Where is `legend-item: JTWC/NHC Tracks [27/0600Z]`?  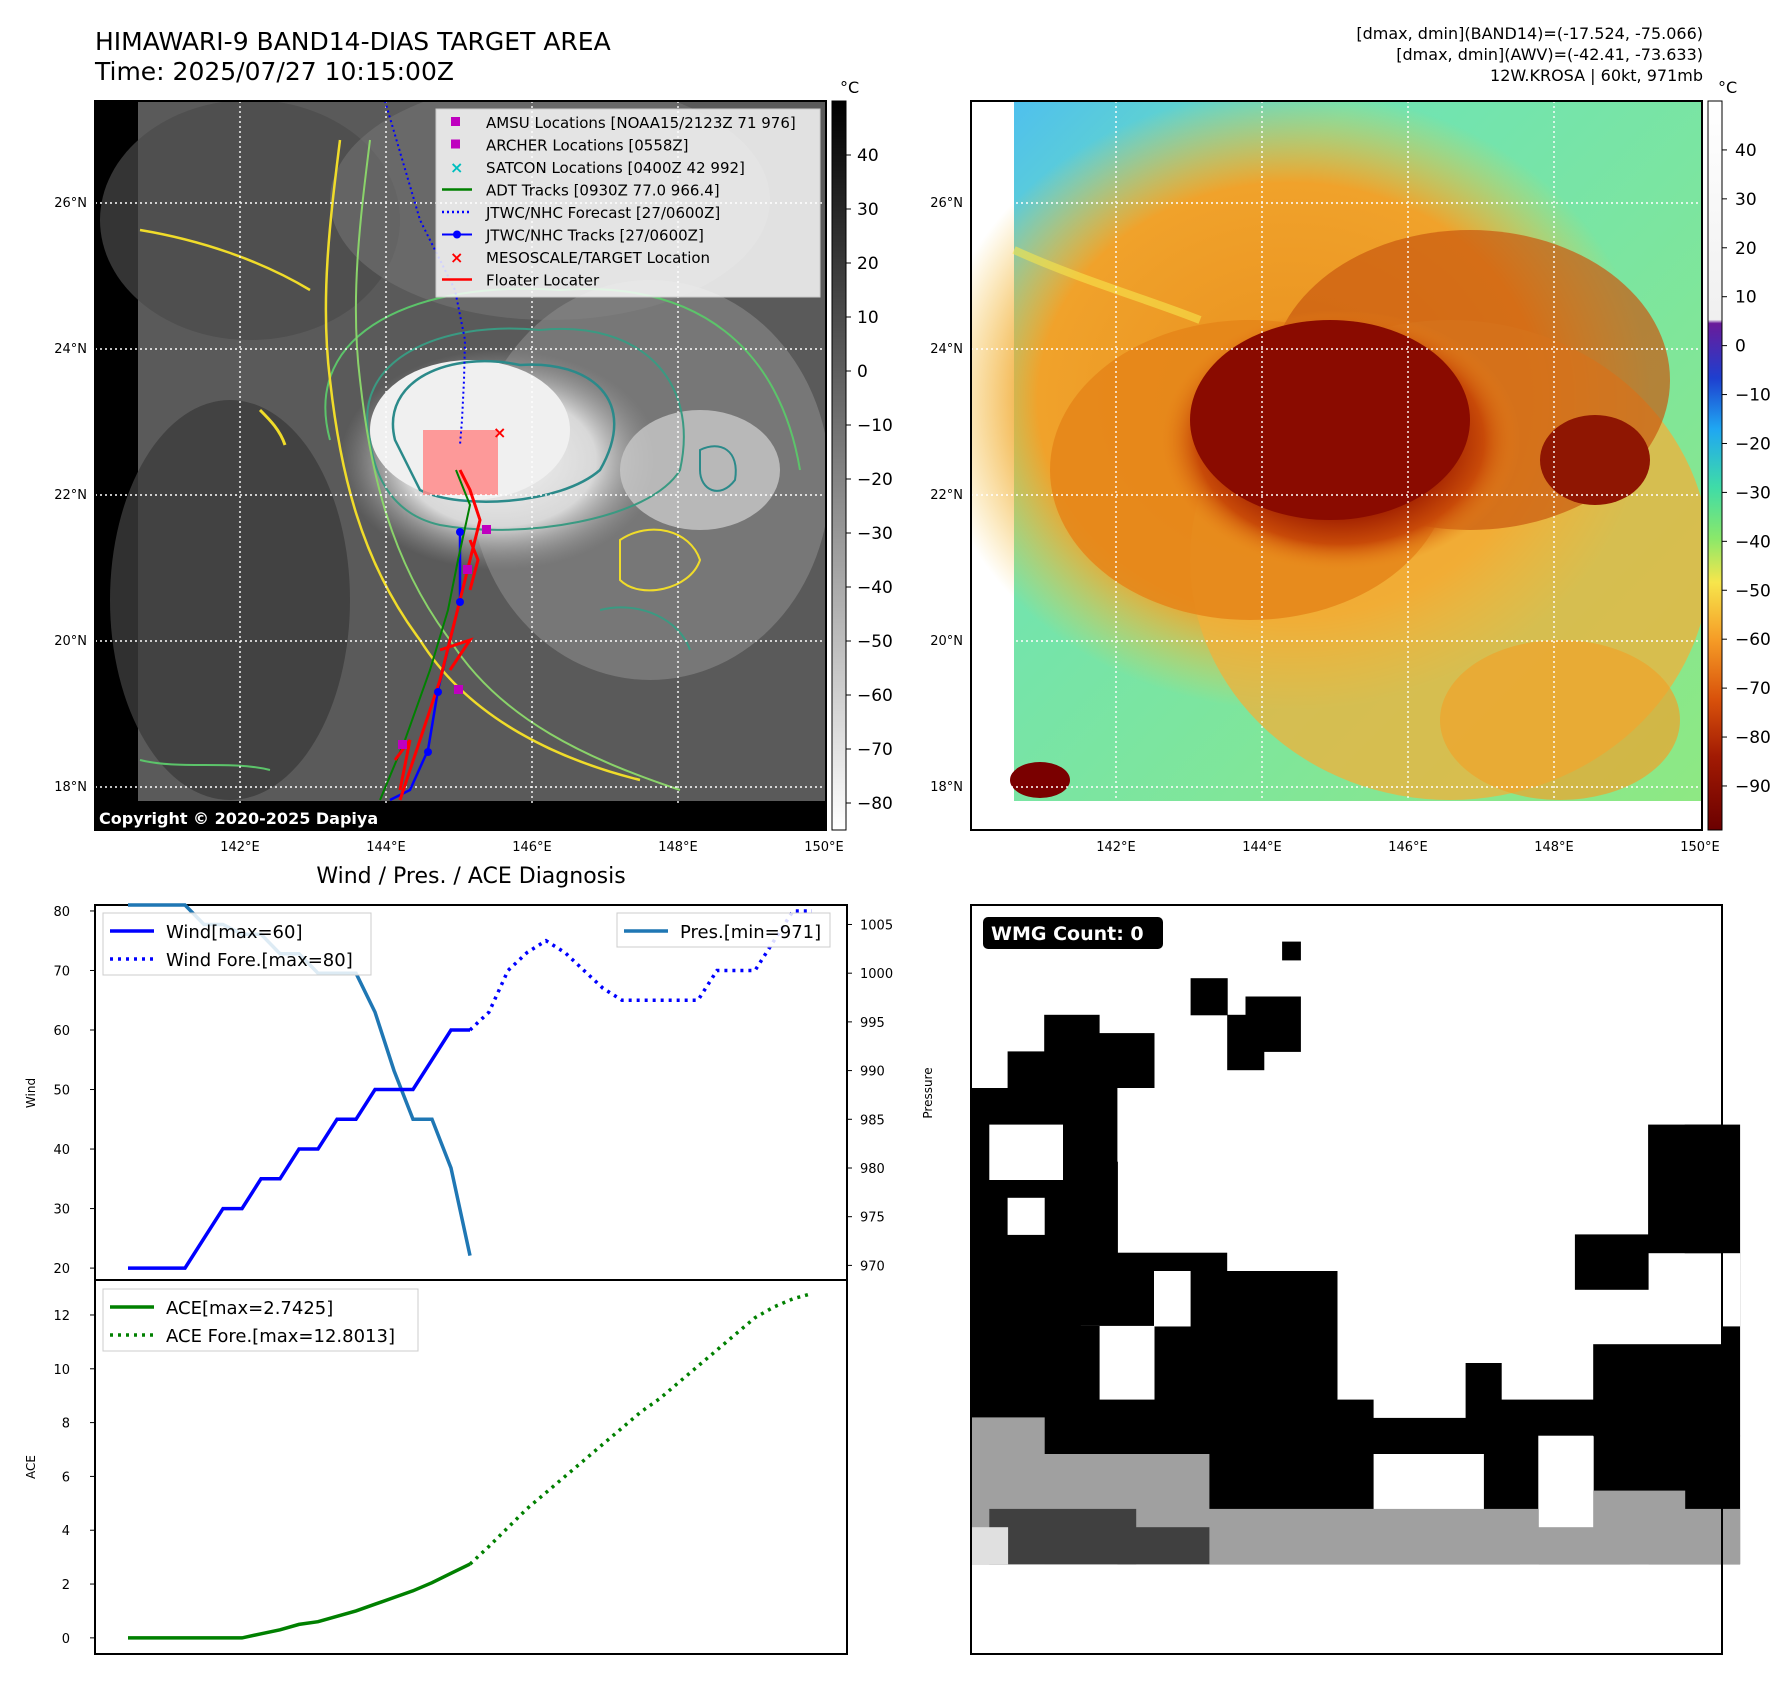 legend-item: JTWC/NHC Tracks [27/0600Z] is located at coordinates (573, 236).